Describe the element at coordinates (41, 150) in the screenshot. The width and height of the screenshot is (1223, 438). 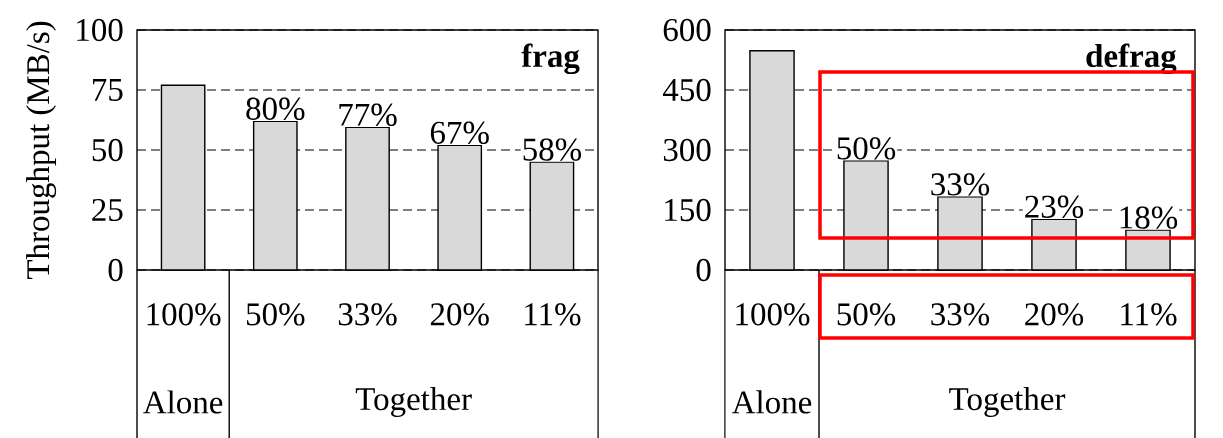
I see `y-axis-title: Throughput (MB/s)` at that location.